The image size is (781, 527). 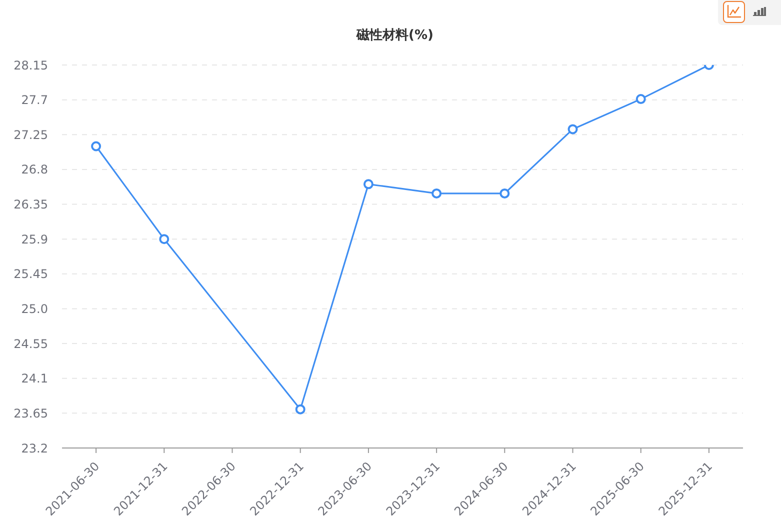 What do you see at coordinates (31, 343) in the screenshot?
I see `y-tick-label: 24.55` at bounding box center [31, 343].